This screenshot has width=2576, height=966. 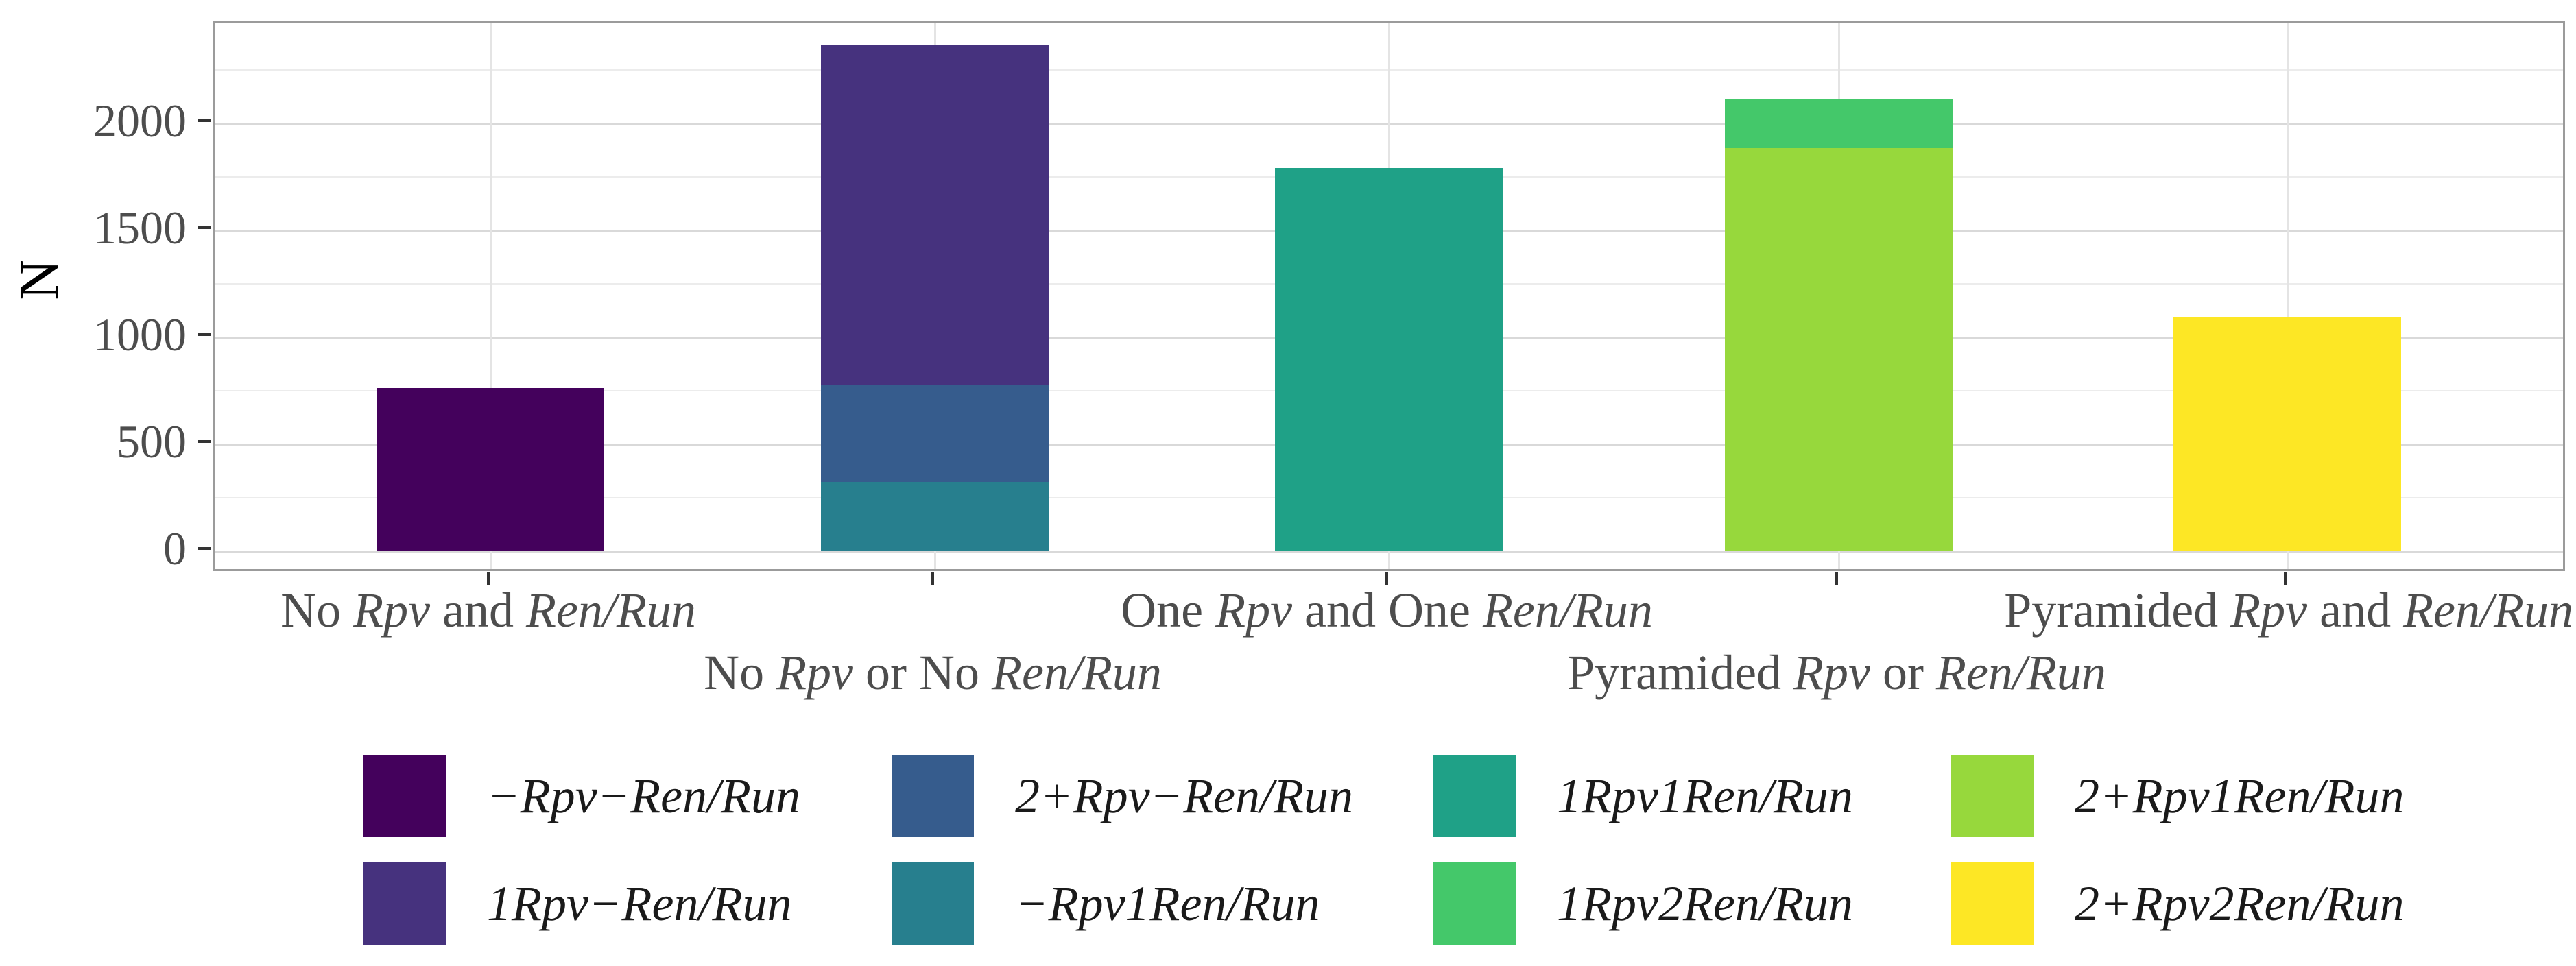 I want to click on legend-swatch-2+Rpv1Ren/Run, so click(x=1992, y=796).